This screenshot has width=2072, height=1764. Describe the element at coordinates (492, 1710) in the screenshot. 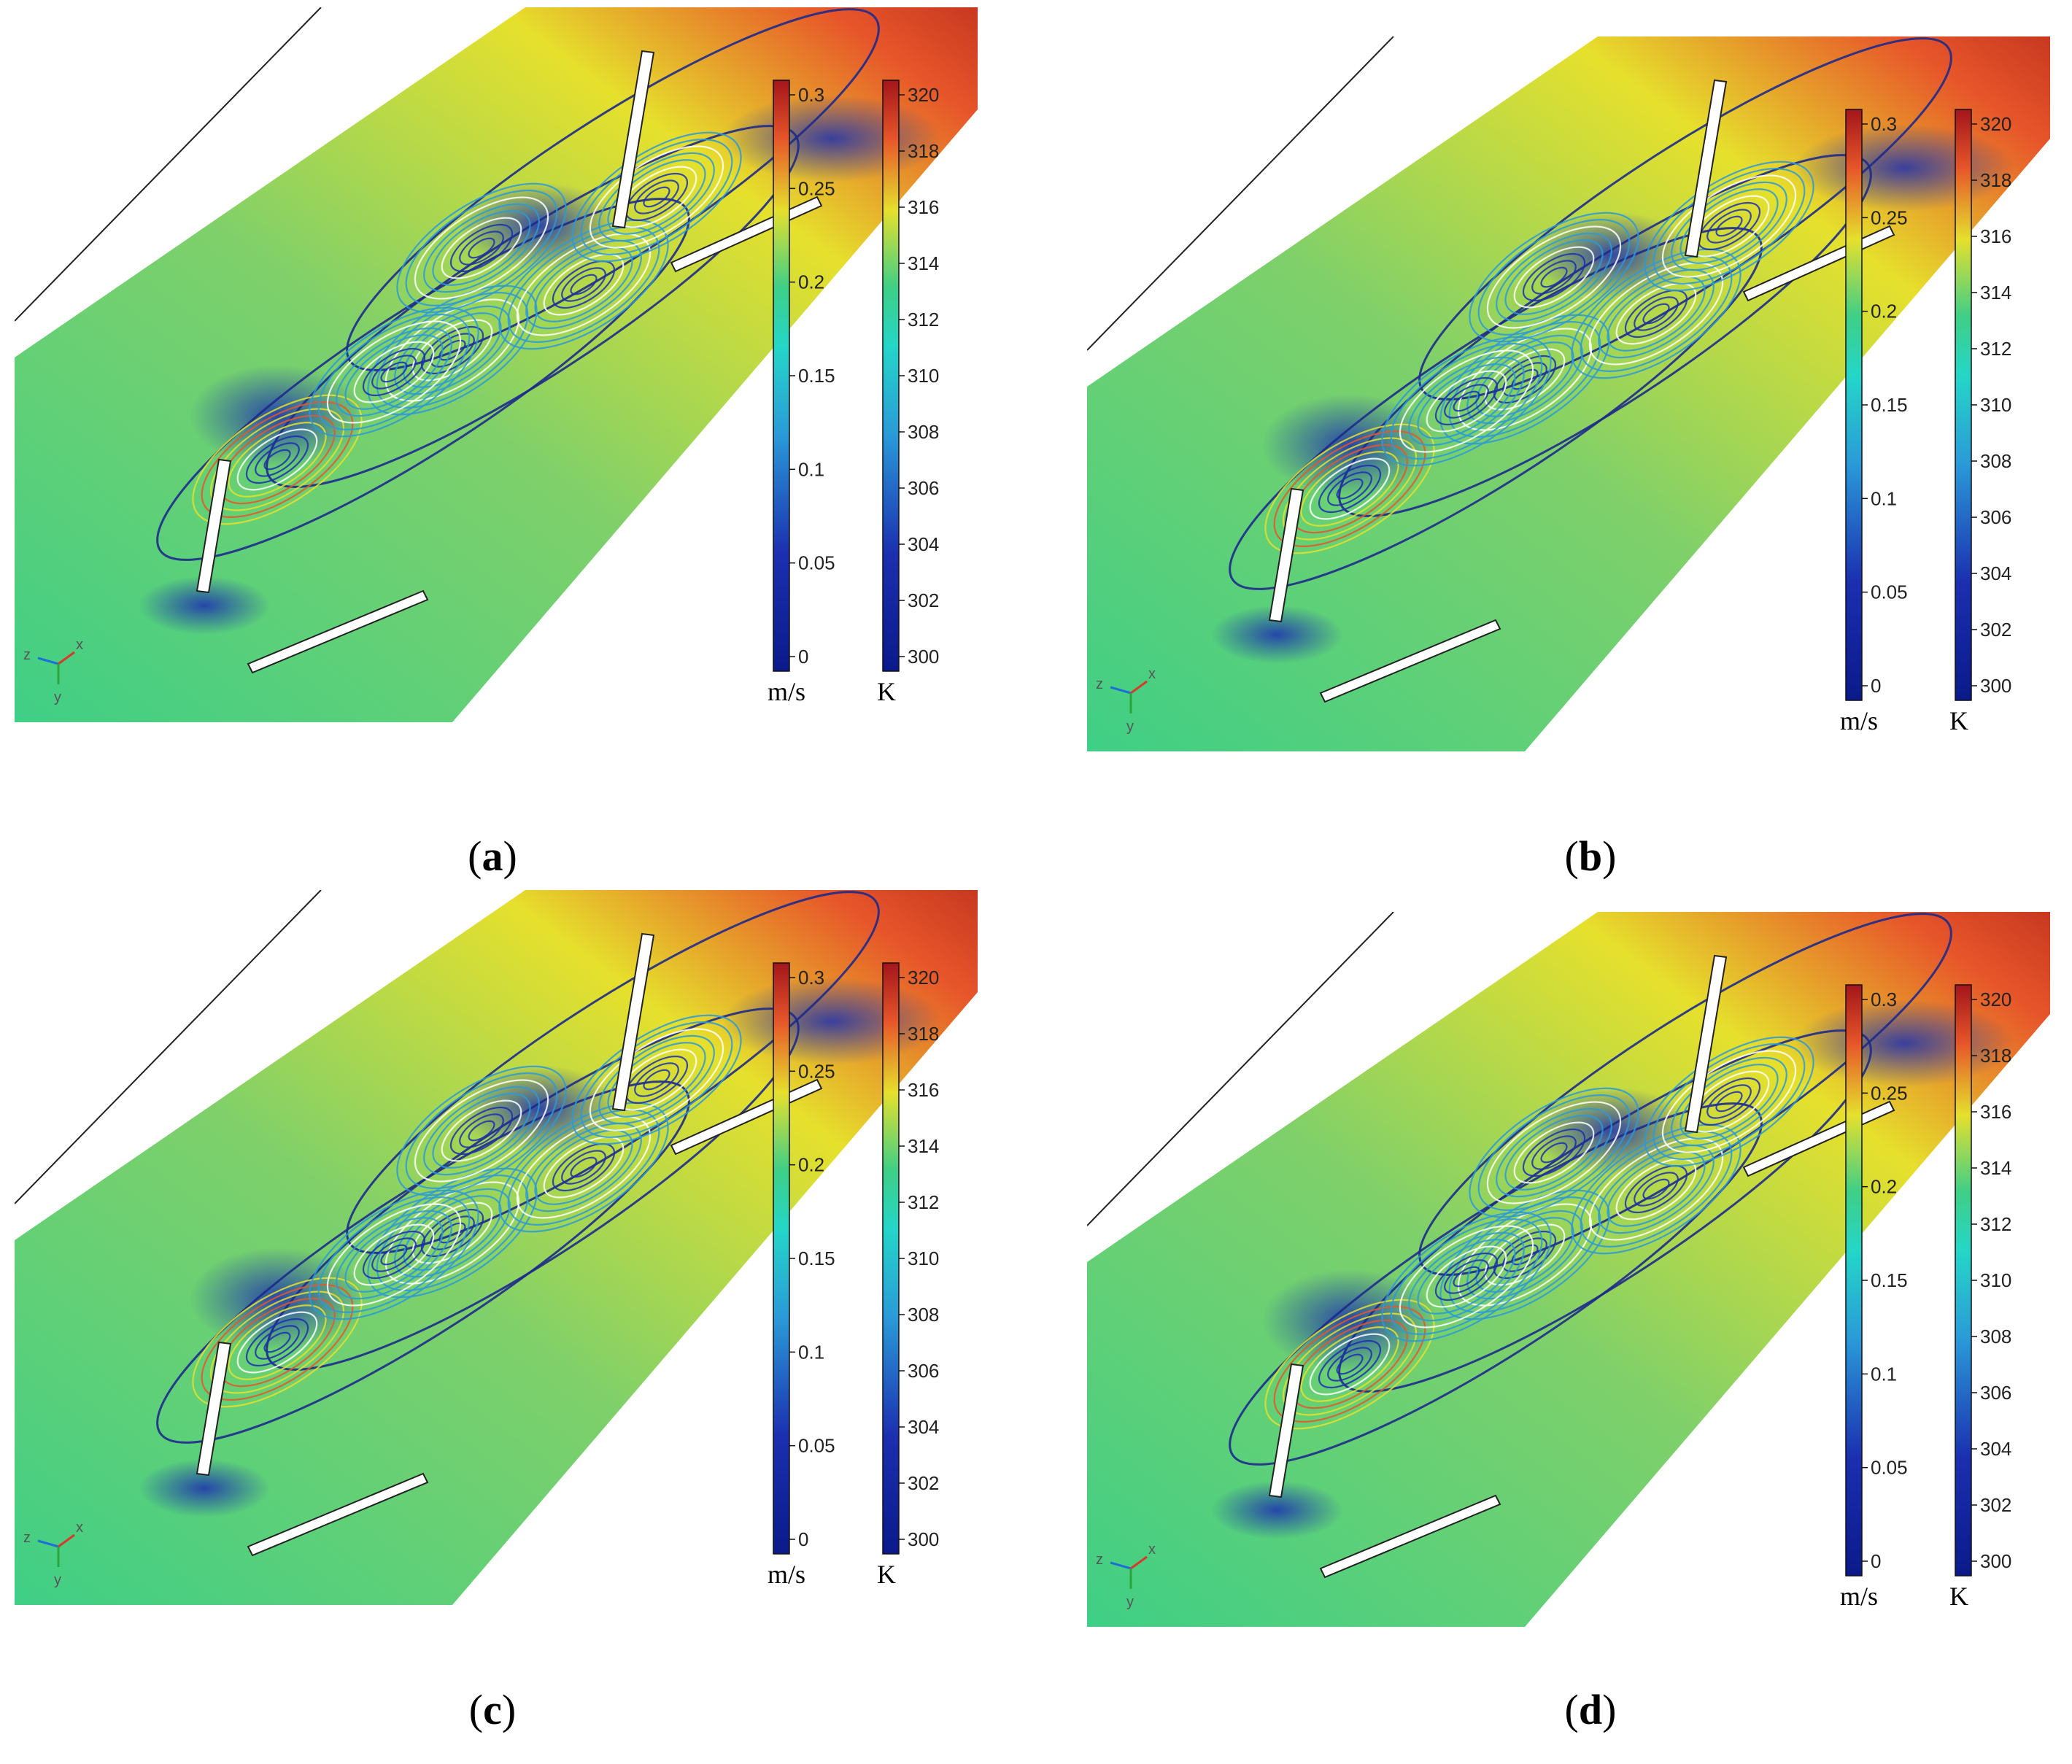

I see `caption-c: (c)` at that location.